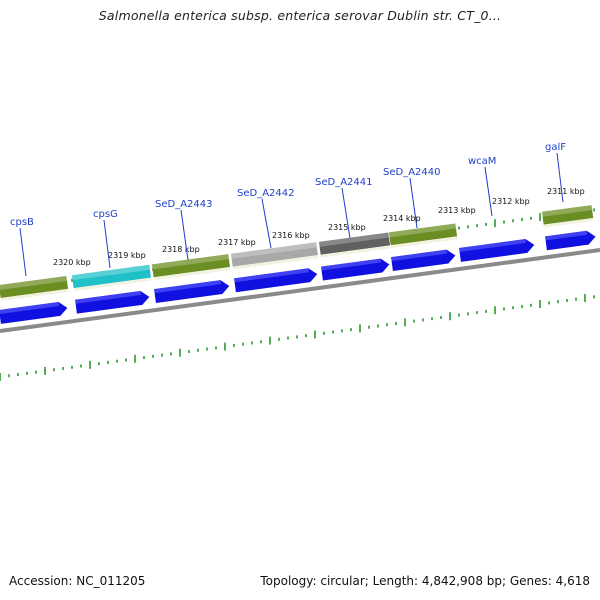  Describe the element at coordinates (181, 249) in the screenshot. I see `kbp-label: 2318 kbp` at that location.